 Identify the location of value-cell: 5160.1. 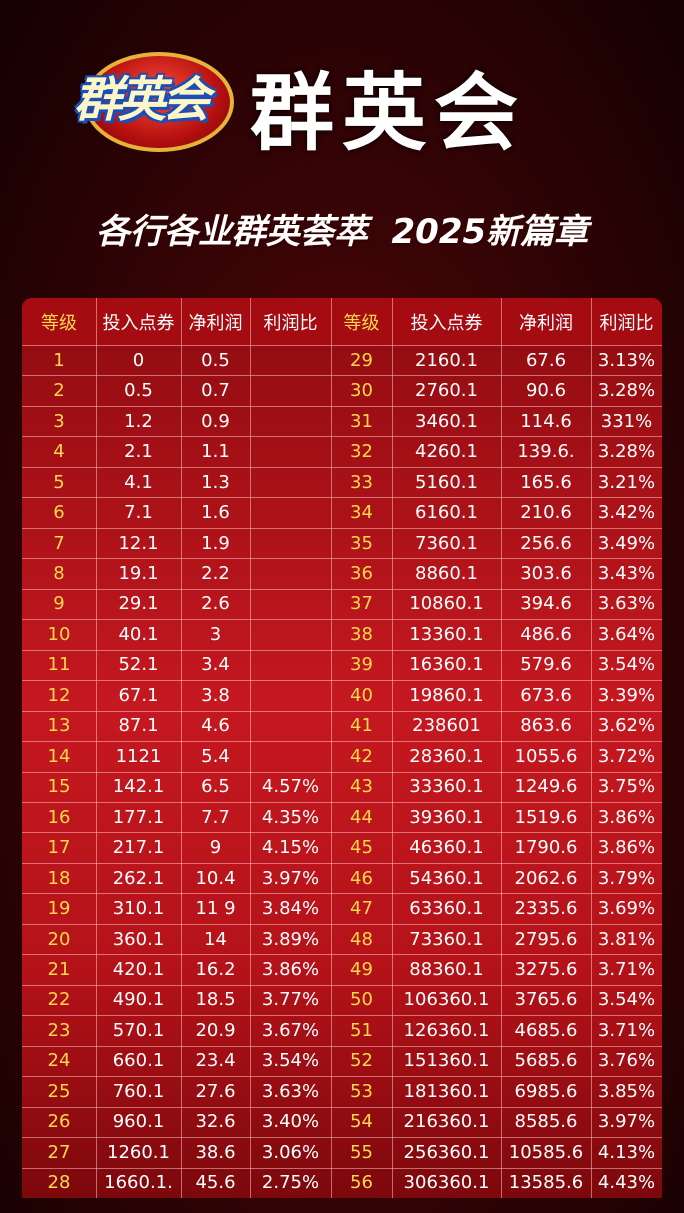
(446, 482).